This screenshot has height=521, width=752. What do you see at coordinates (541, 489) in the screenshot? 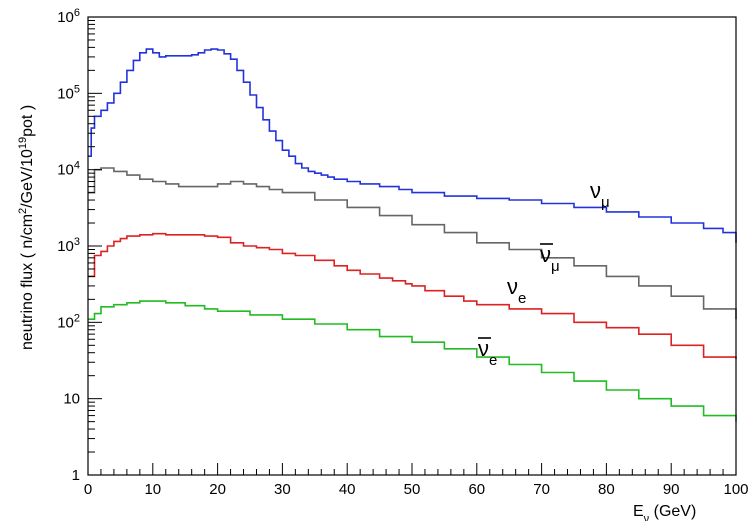
I see `x-tick-label: 70` at bounding box center [541, 489].